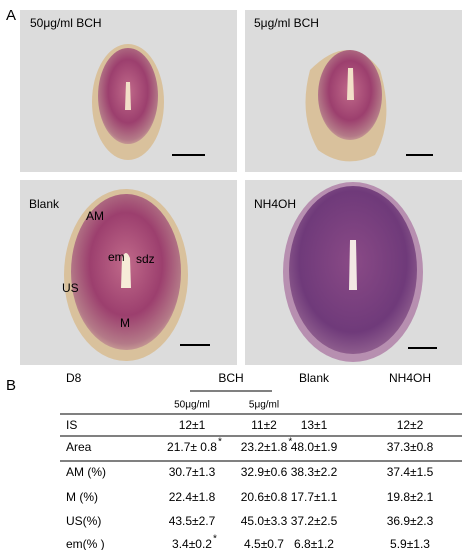  Describe the element at coordinates (353, 91) in the screenshot. I see `micrograph: 5μg/ml BCH` at that location.